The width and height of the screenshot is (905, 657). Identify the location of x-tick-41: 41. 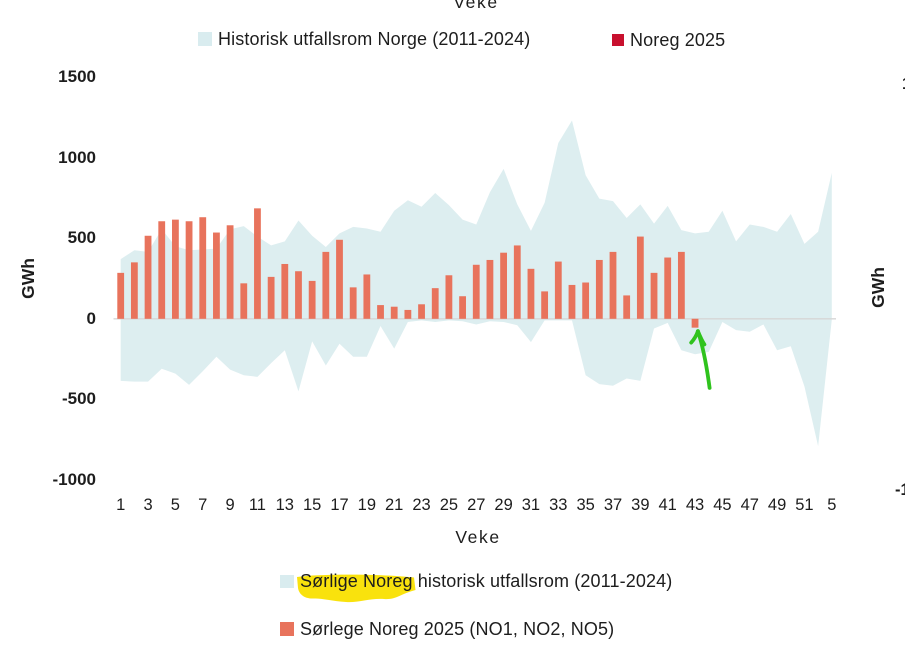
(667, 505).